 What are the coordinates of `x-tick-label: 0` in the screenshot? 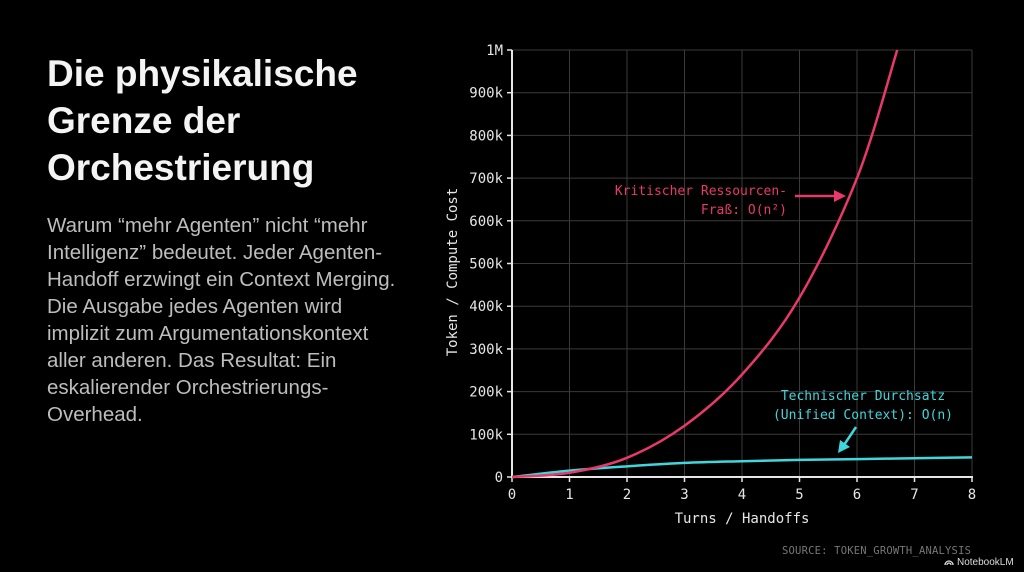 It's located at (512, 495).